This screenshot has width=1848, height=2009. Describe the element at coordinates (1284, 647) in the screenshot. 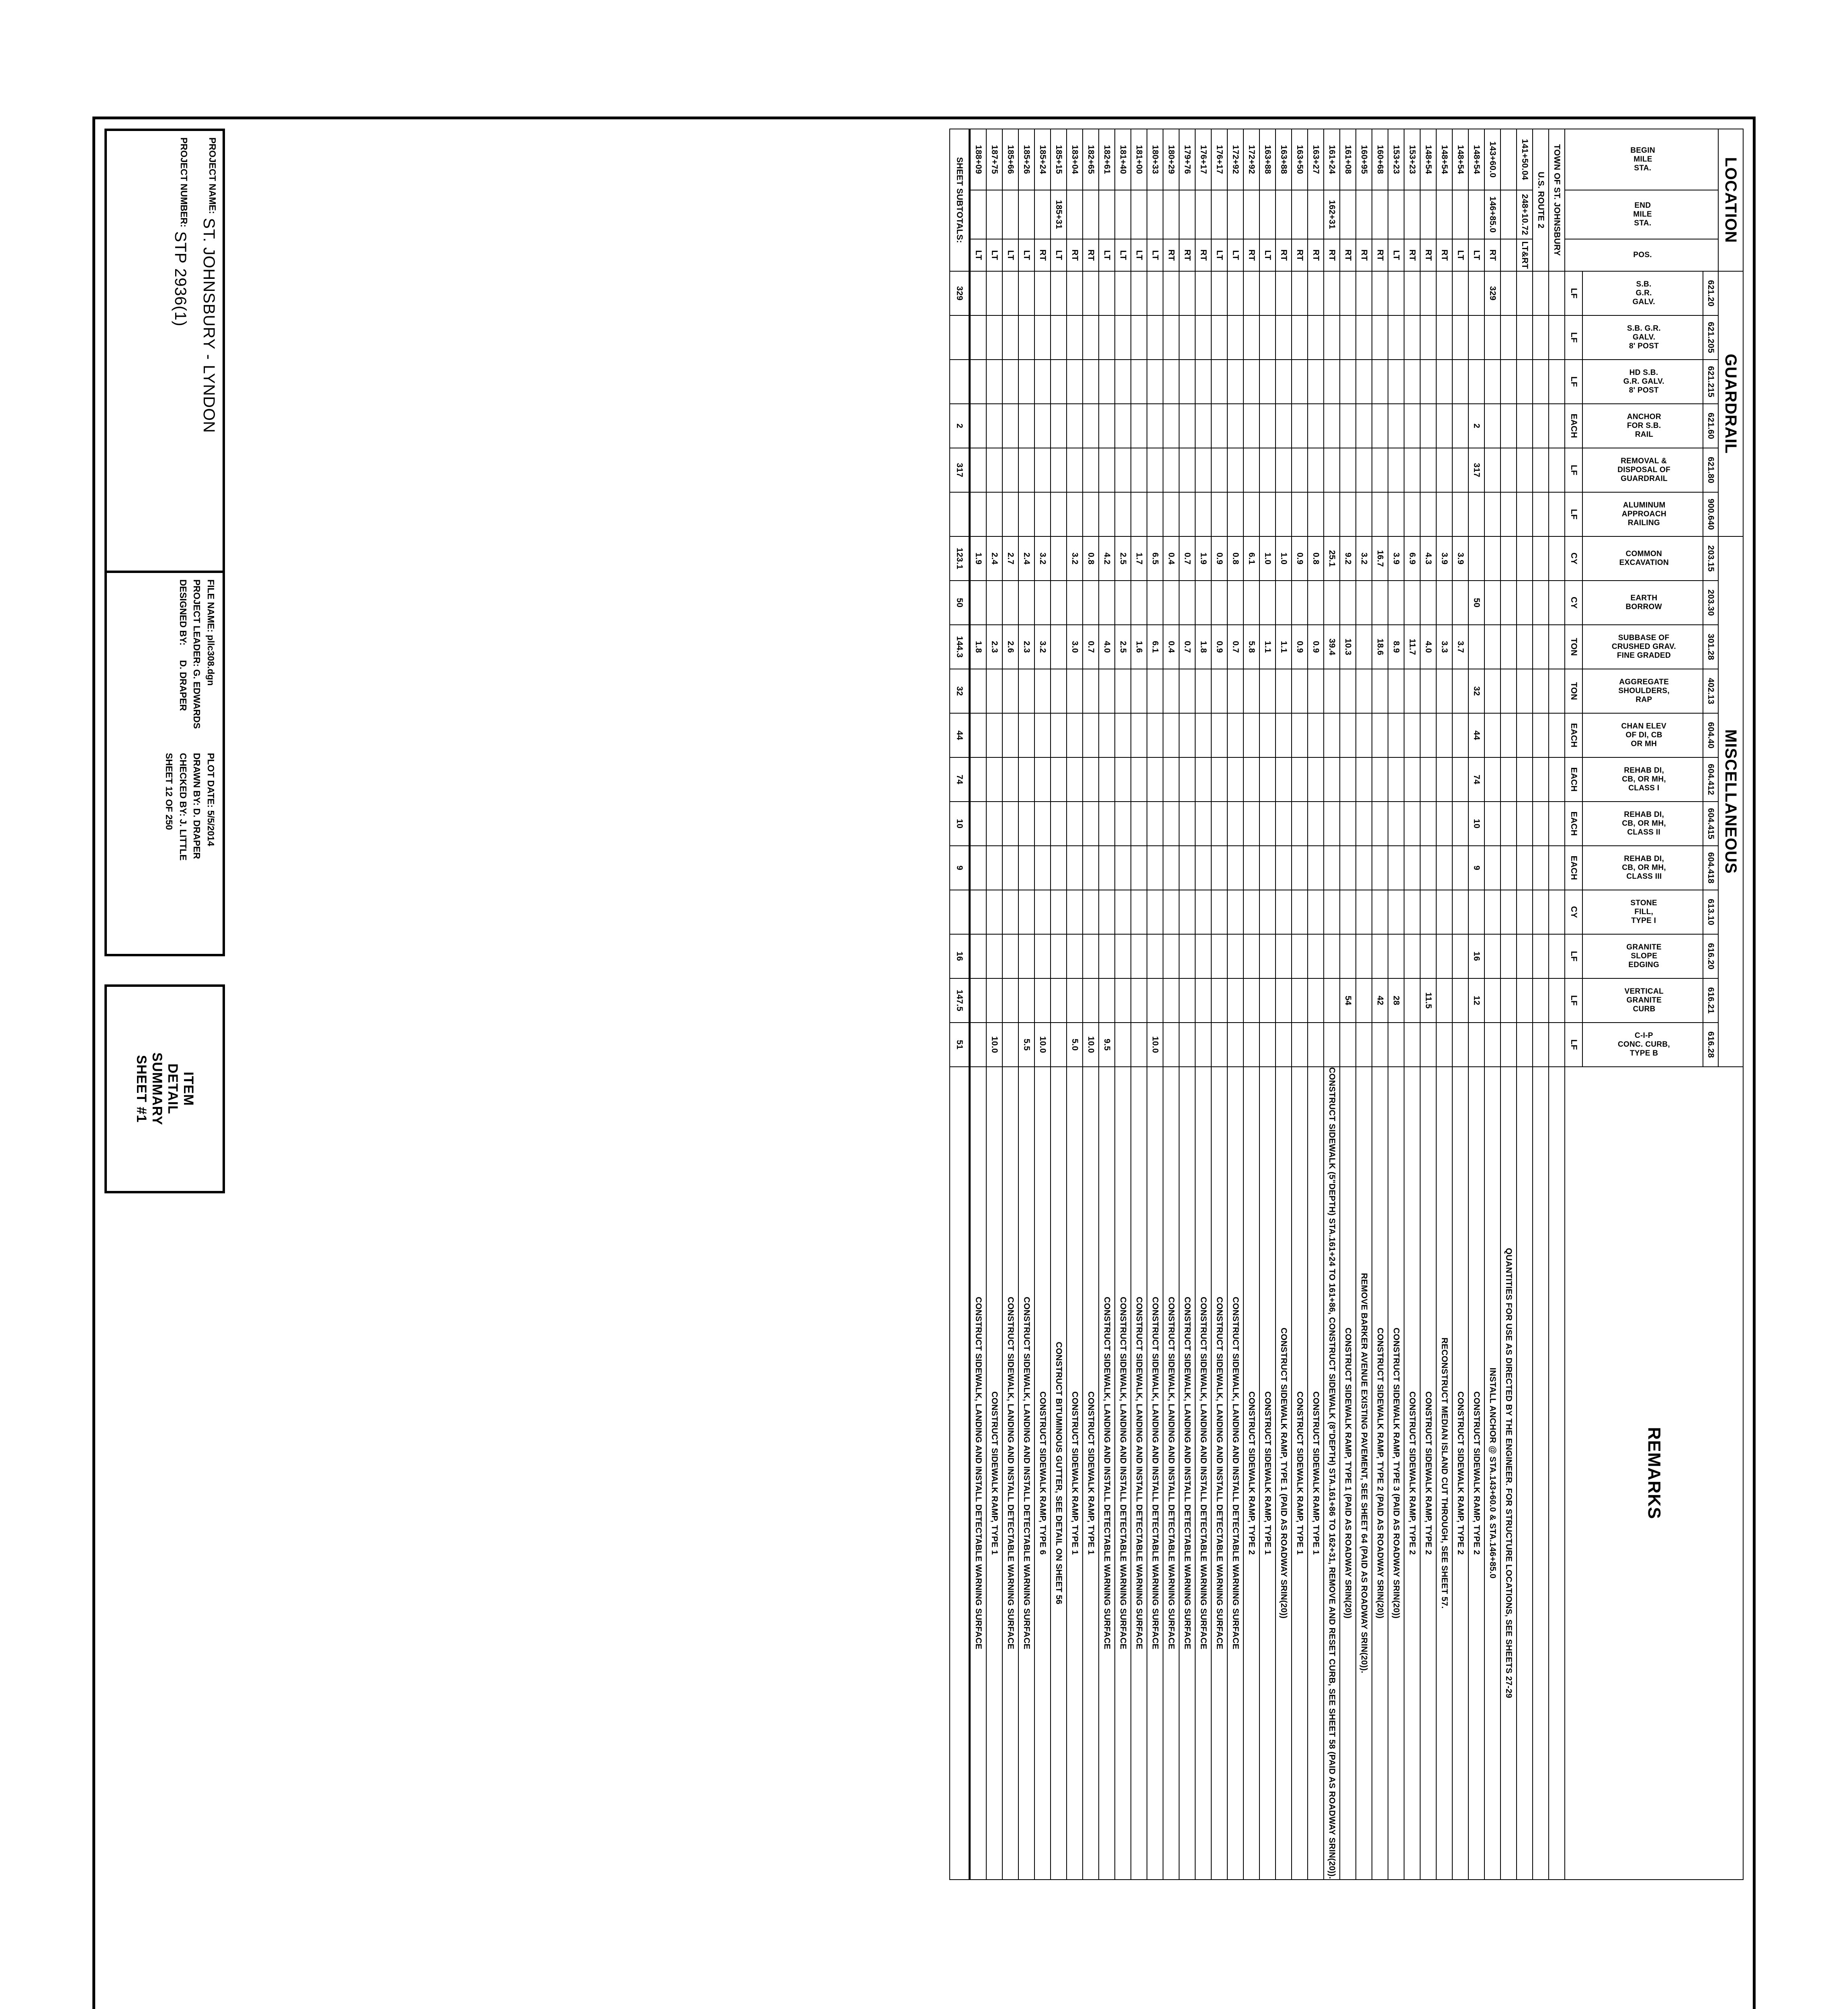

I see `qty-301.28: 1.1` at that location.